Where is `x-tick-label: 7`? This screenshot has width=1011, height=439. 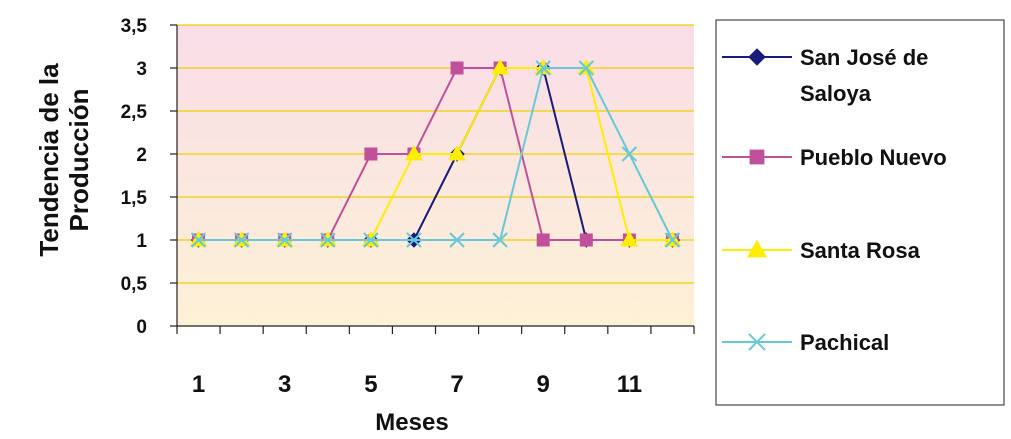
x-tick-label: 7 is located at coordinates (456, 384).